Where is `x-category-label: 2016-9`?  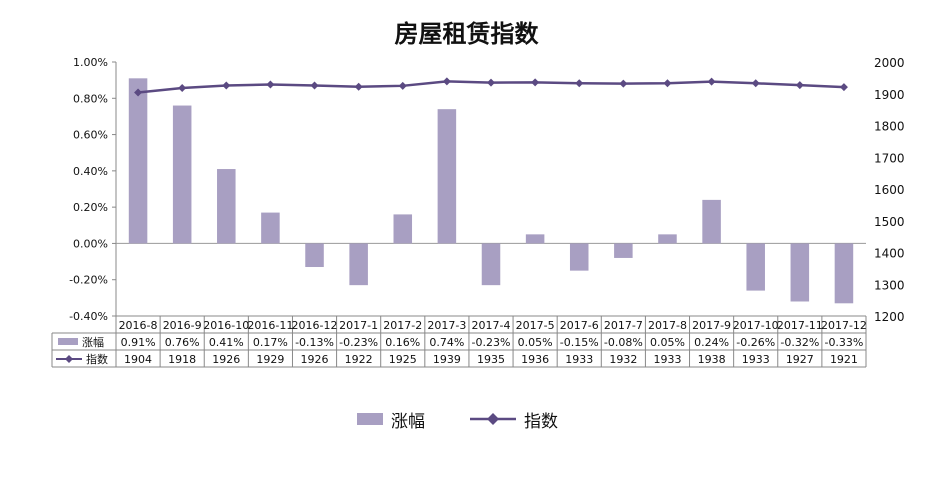 x-category-label: 2016-9 is located at coordinates (182, 325).